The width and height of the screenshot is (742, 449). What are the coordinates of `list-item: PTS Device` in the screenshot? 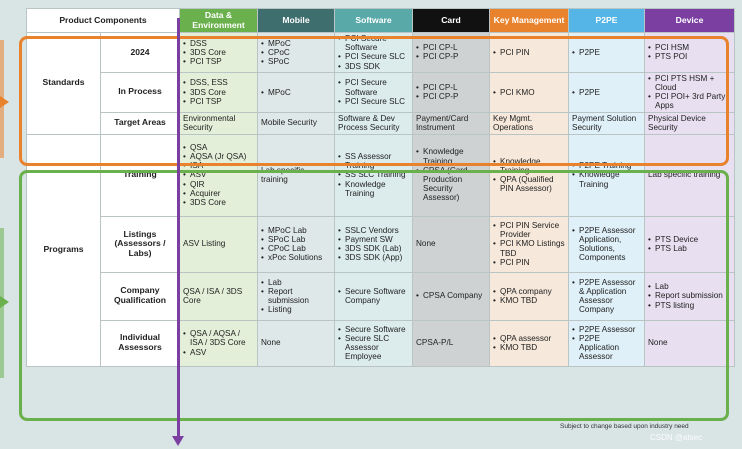 It's located at (689, 239).